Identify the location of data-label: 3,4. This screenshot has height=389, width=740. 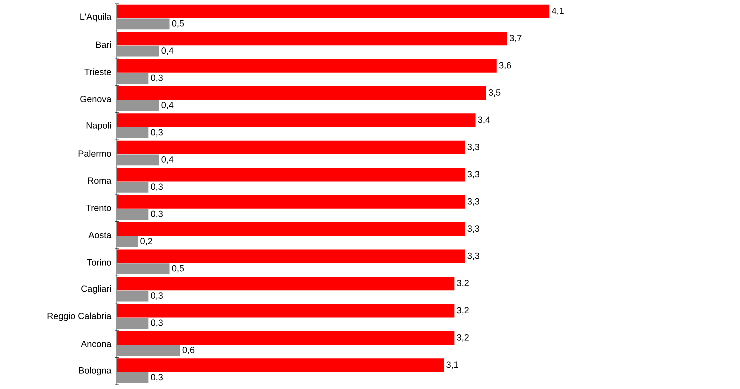
(484, 120).